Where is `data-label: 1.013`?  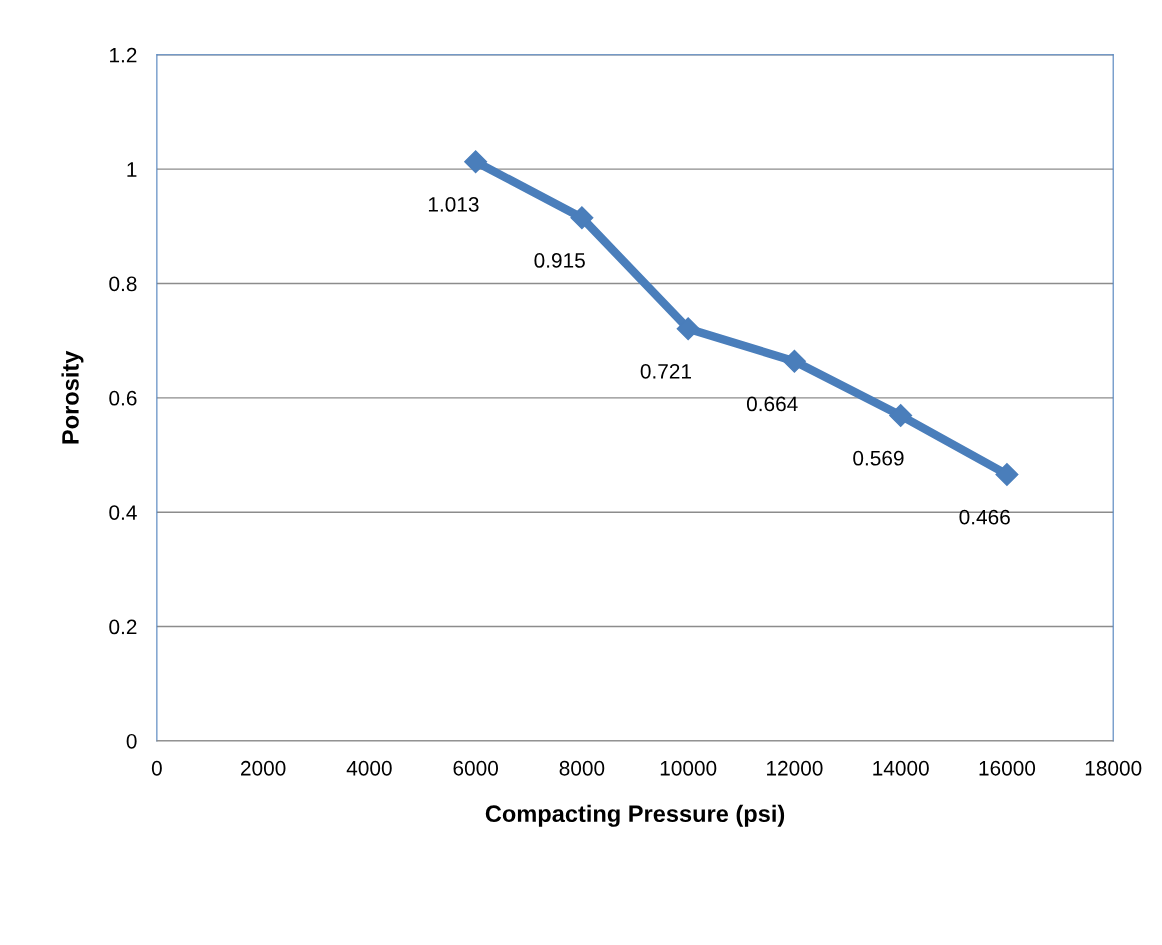
data-label: 1.013 is located at coordinates (453, 204).